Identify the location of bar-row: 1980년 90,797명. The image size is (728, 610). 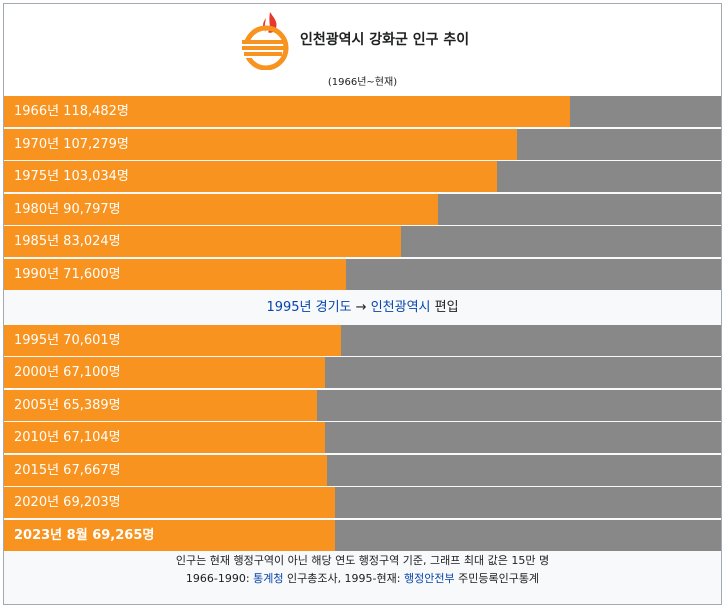
(362, 209).